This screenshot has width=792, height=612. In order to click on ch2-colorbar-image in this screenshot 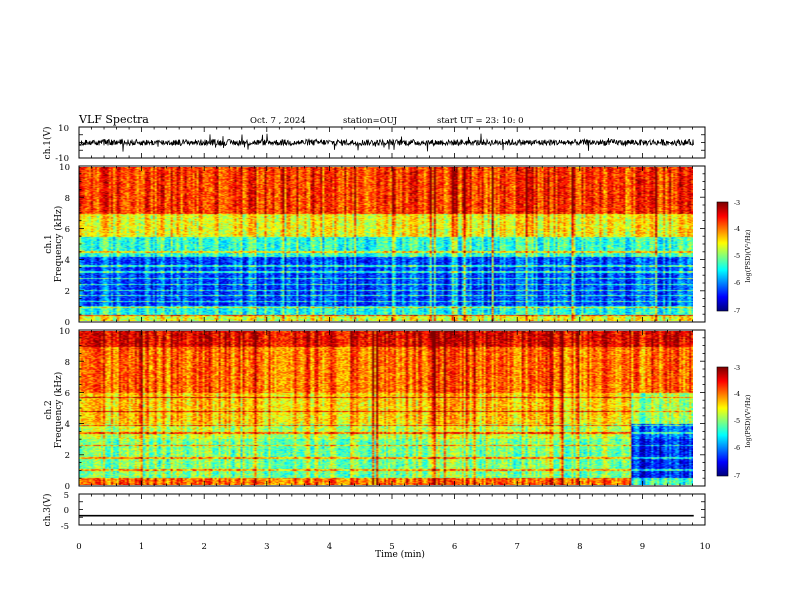, I will do `click(722, 421)`.